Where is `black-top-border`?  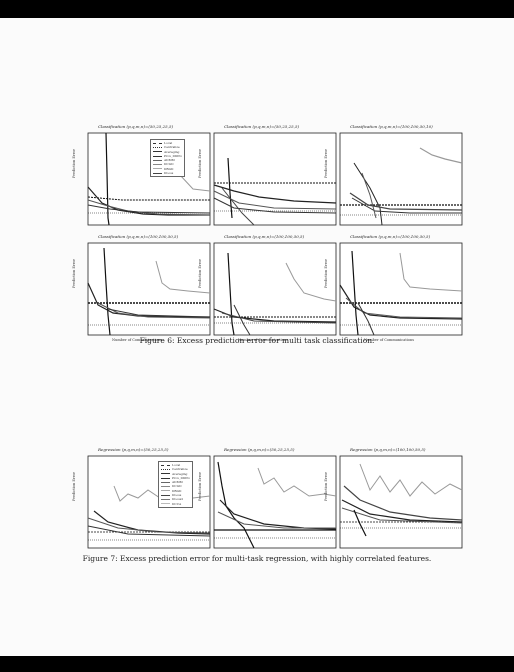 black-top-border is located at coordinates (257, 9).